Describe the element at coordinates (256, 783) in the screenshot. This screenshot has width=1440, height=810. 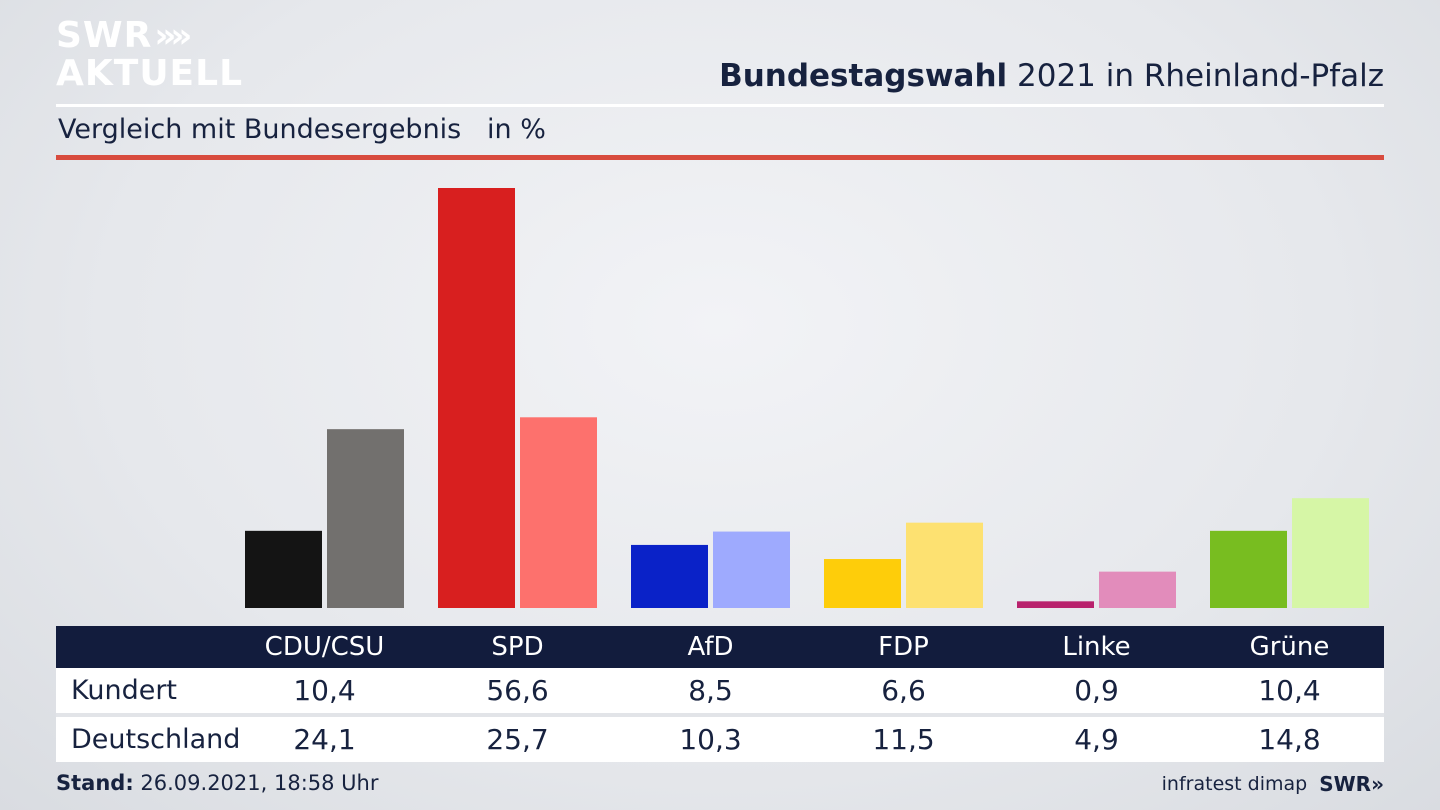
I see `stand-value: 26.09.2021, 18:58 Uhr` at that location.